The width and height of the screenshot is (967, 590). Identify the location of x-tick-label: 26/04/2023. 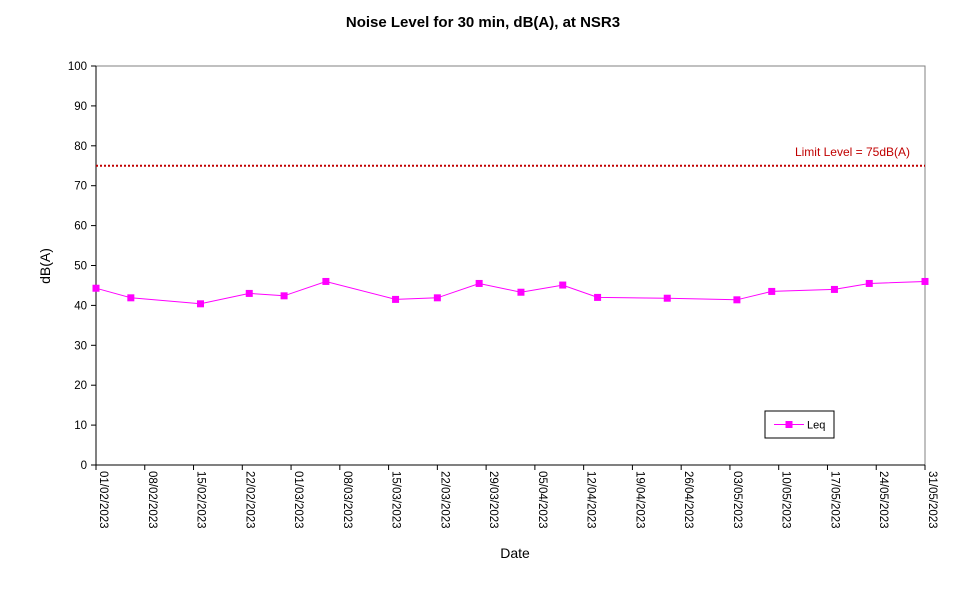
(688, 500).